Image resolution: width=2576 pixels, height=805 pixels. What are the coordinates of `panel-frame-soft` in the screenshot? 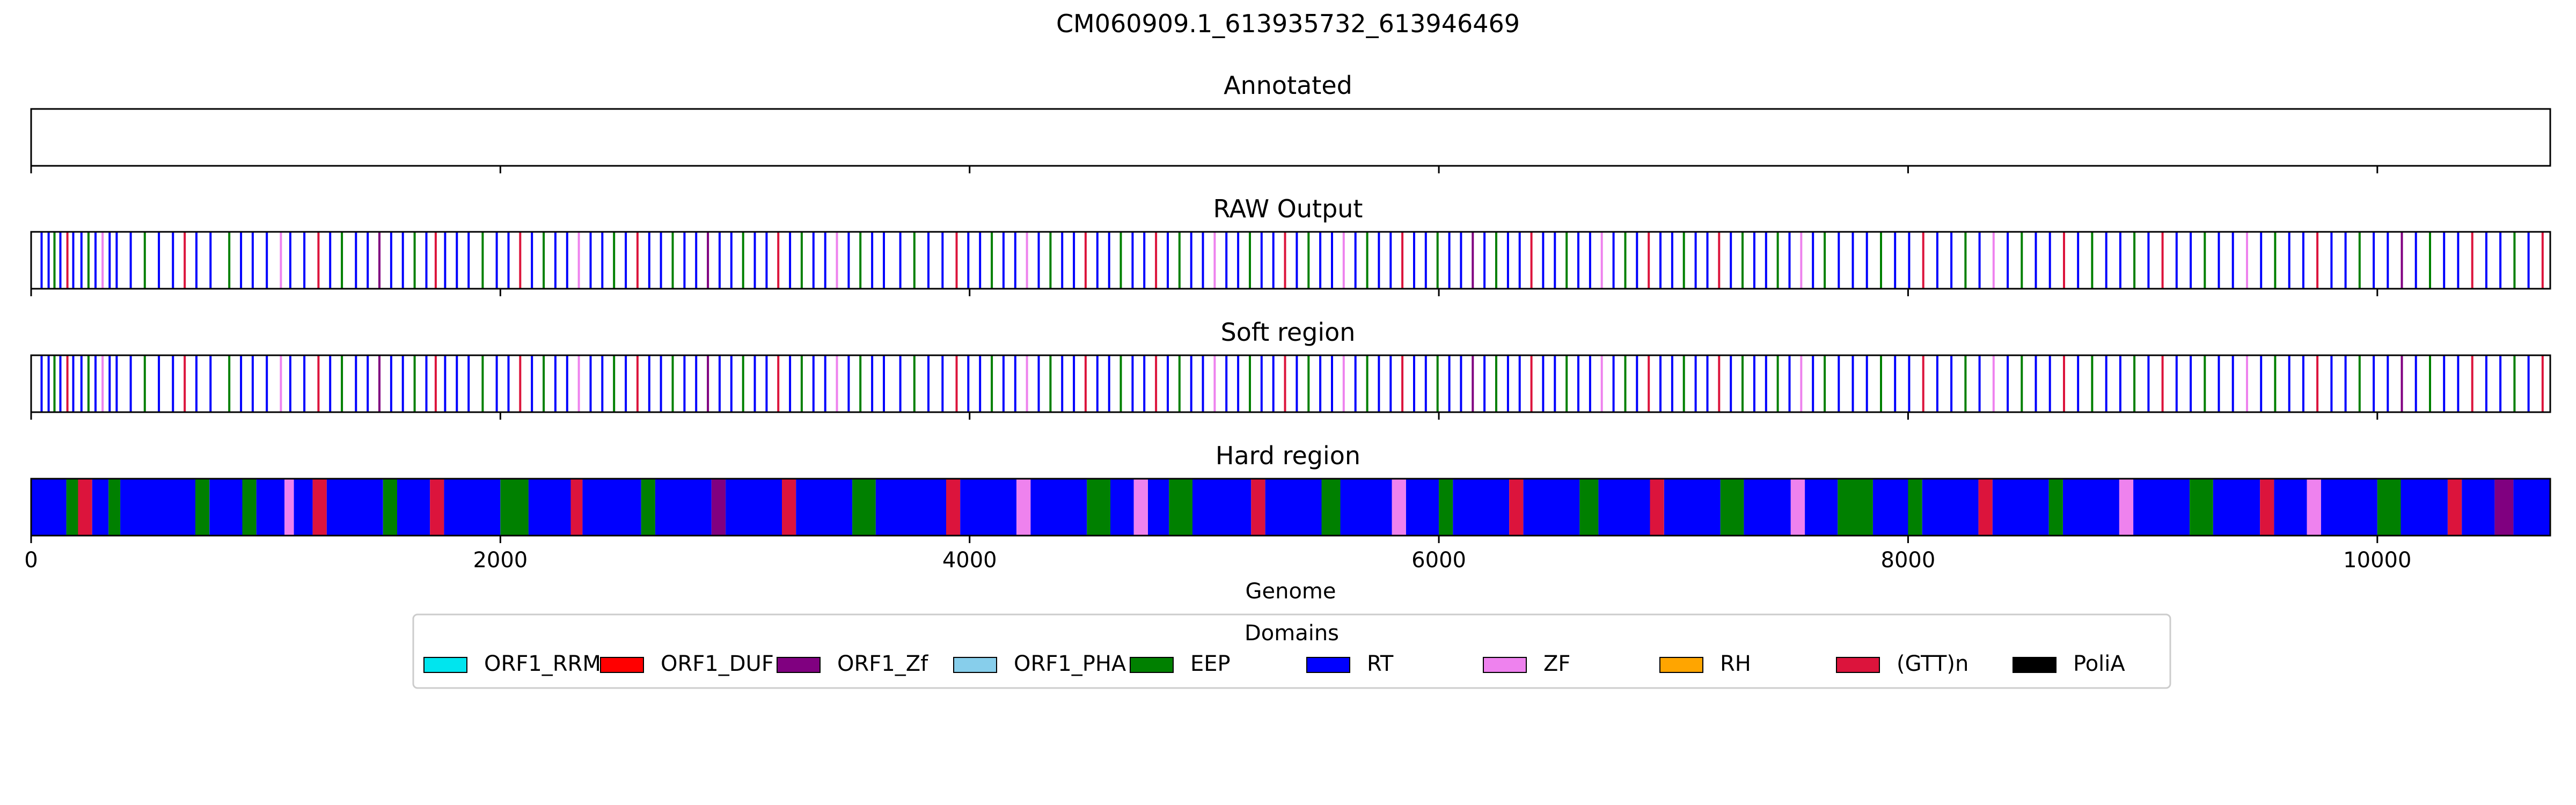 It's located at (1290, 383).